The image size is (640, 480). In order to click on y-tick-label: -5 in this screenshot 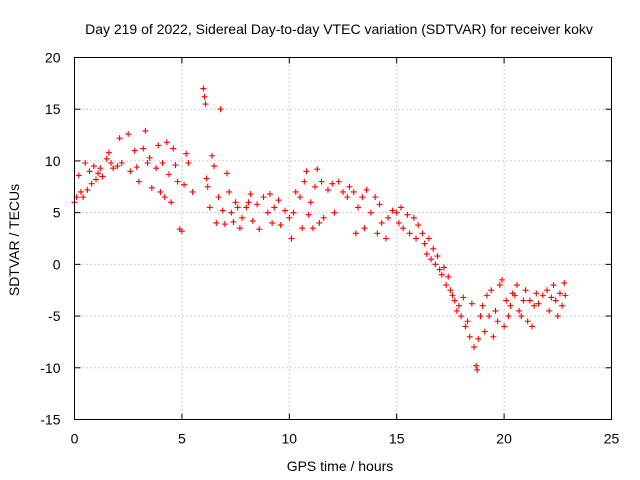, I will do `click(54, 316)`.